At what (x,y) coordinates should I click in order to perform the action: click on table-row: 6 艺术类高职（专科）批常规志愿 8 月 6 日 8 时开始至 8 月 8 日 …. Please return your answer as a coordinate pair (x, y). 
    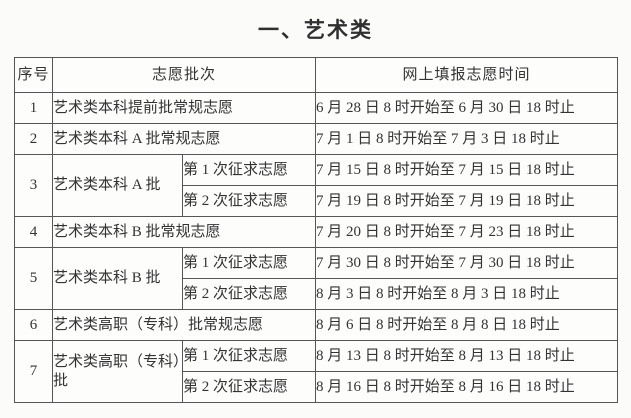
    Looking at the image, I should click on (316, 325).